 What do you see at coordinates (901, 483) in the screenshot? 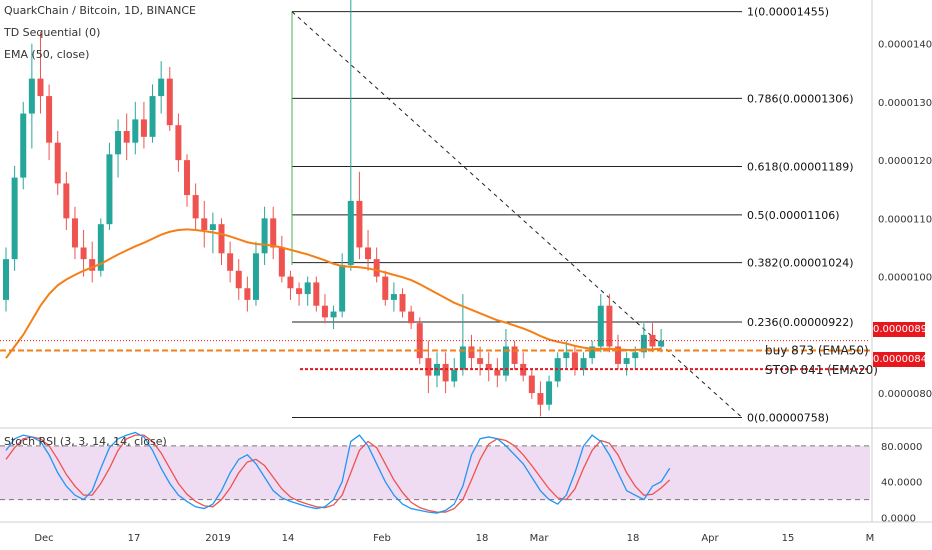
I see `stoch-tick-label: 40.0000` at bounding box center [901, 483].